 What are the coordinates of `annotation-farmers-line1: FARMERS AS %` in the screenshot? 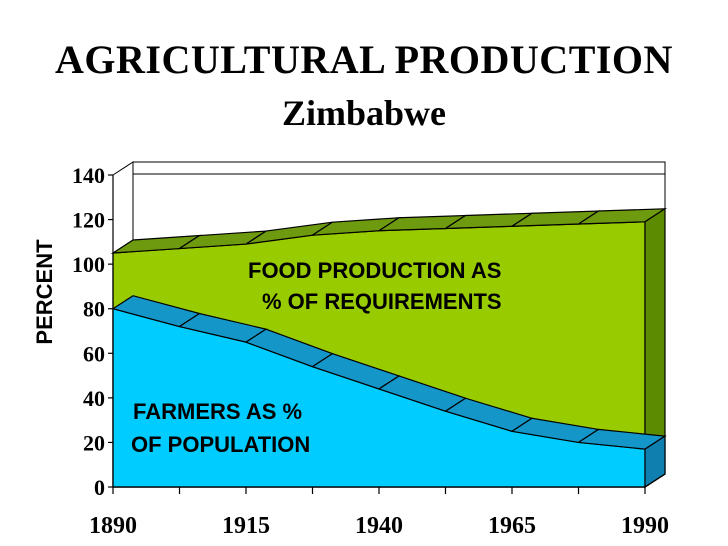 It's located at (217, 411).